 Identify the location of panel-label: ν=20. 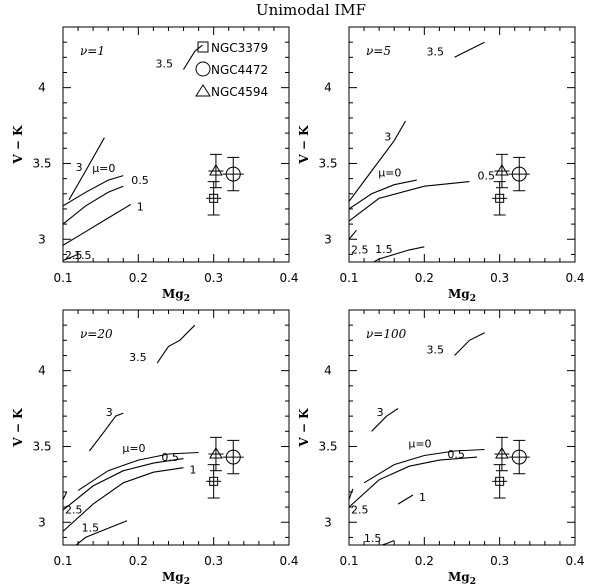
(96, 334).